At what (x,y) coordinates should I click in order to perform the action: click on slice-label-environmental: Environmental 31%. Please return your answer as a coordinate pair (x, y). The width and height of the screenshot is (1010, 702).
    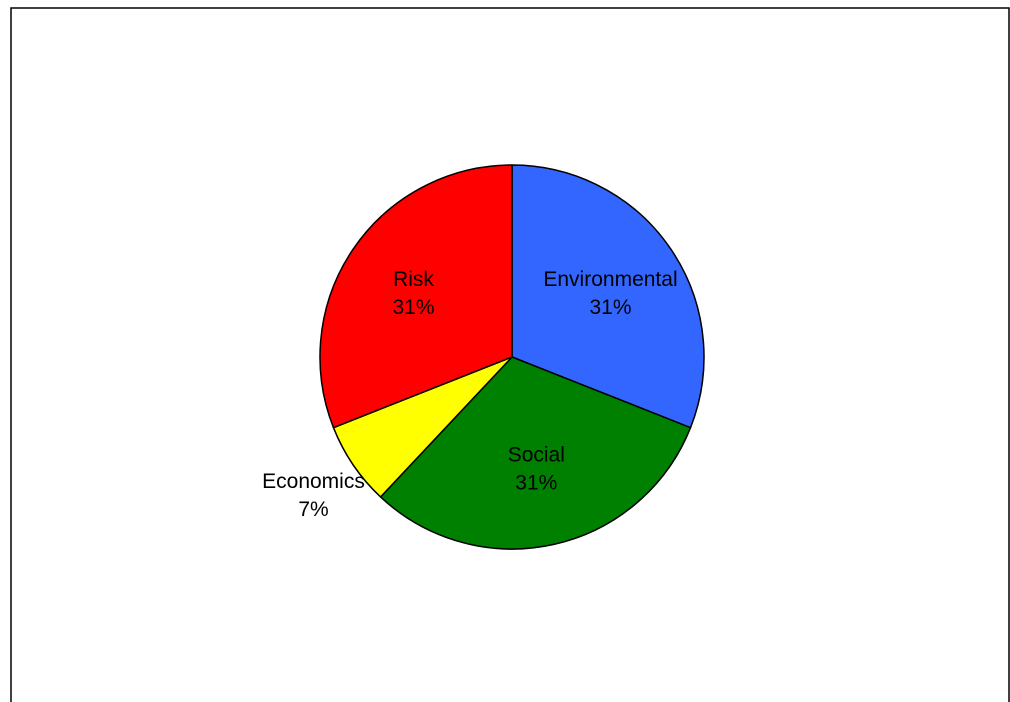
    Looking at the image, I should click on (610, 293).